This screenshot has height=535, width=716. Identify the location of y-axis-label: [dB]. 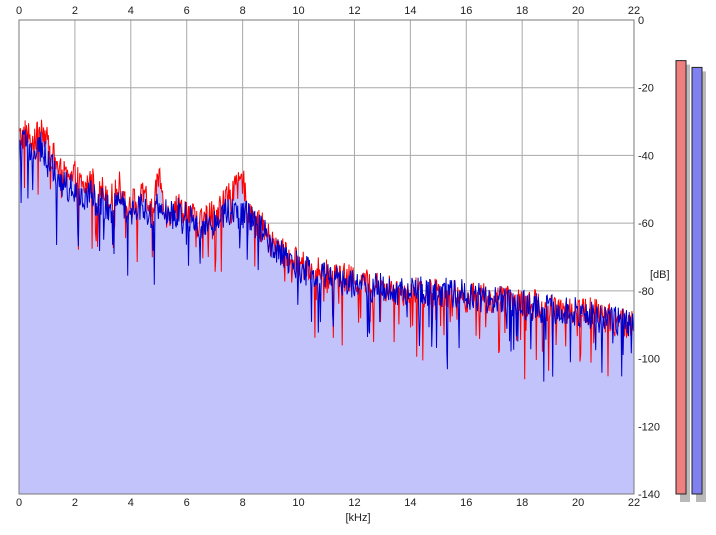
(660, 275).